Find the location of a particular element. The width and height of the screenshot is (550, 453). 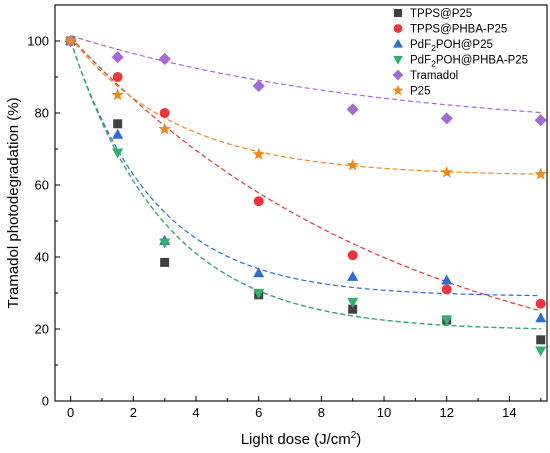

x-axis-title-sup: 2 is located at coordinates (354, 435).